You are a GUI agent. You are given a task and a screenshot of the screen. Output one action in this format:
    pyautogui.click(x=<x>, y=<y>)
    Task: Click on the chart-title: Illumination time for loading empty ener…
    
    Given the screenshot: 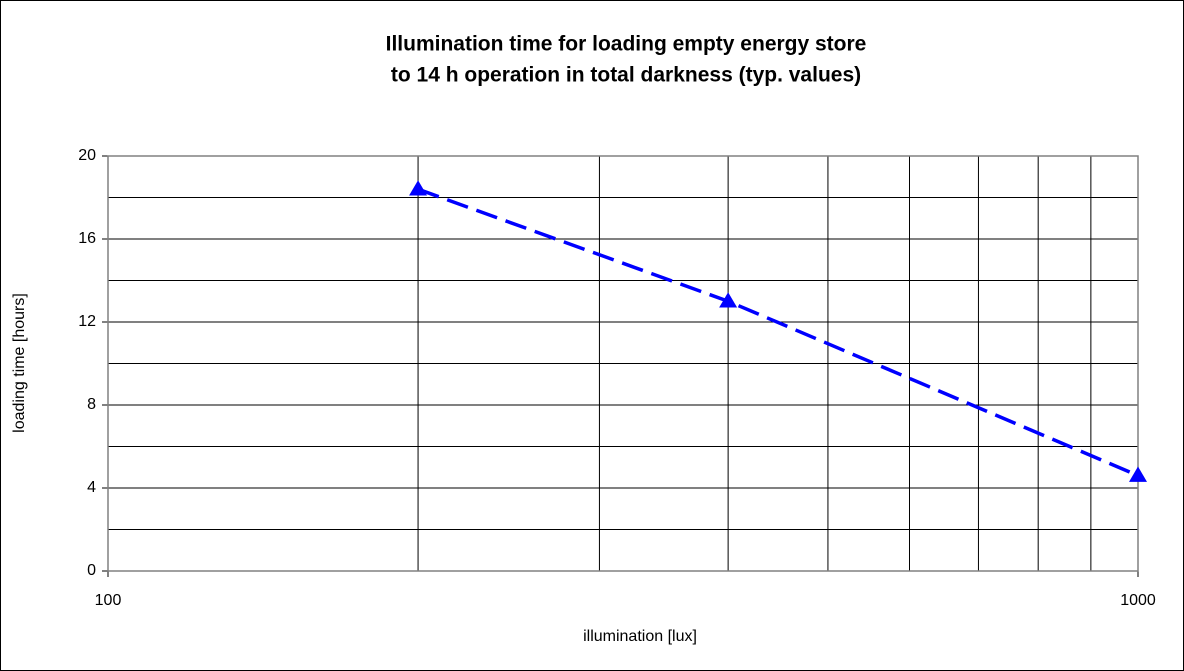 What is the action you would take?
    pyautogui.click(x=626, y=44)
    